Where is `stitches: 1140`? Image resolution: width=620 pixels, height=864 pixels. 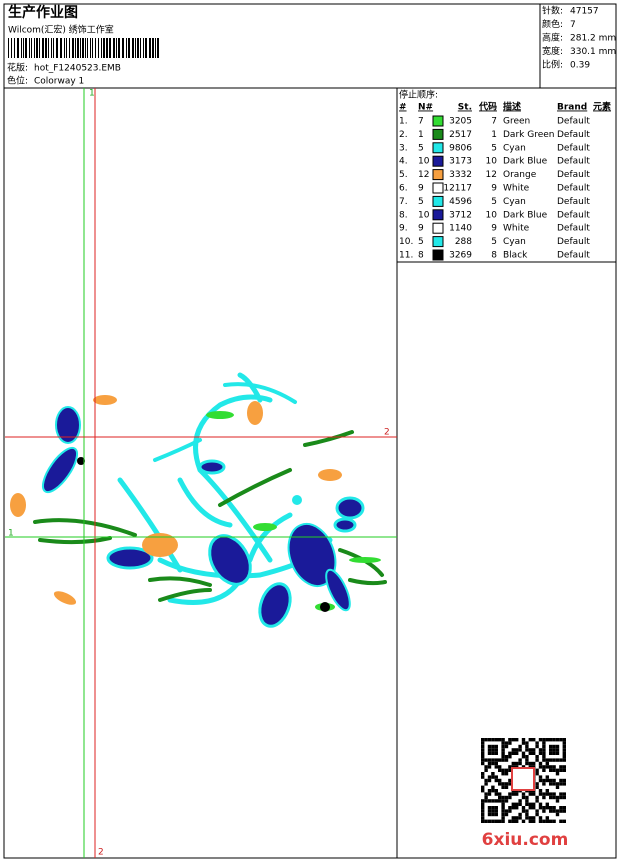 stitches: 1140 is located at coordinates (460, 229).